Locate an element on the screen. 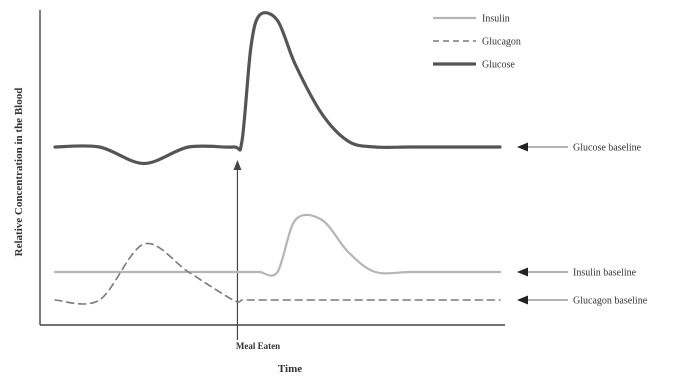 The width and height of the screenshot is (685, 383). legend-label-glucose: Glucose is located at coordinates (498, 65).